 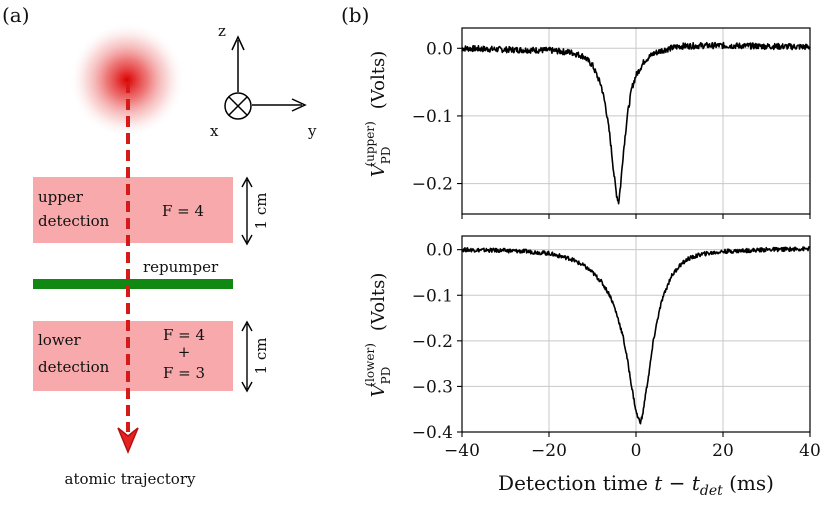 I want to click on x-tick-label: 40, so click(x=810, y=451).